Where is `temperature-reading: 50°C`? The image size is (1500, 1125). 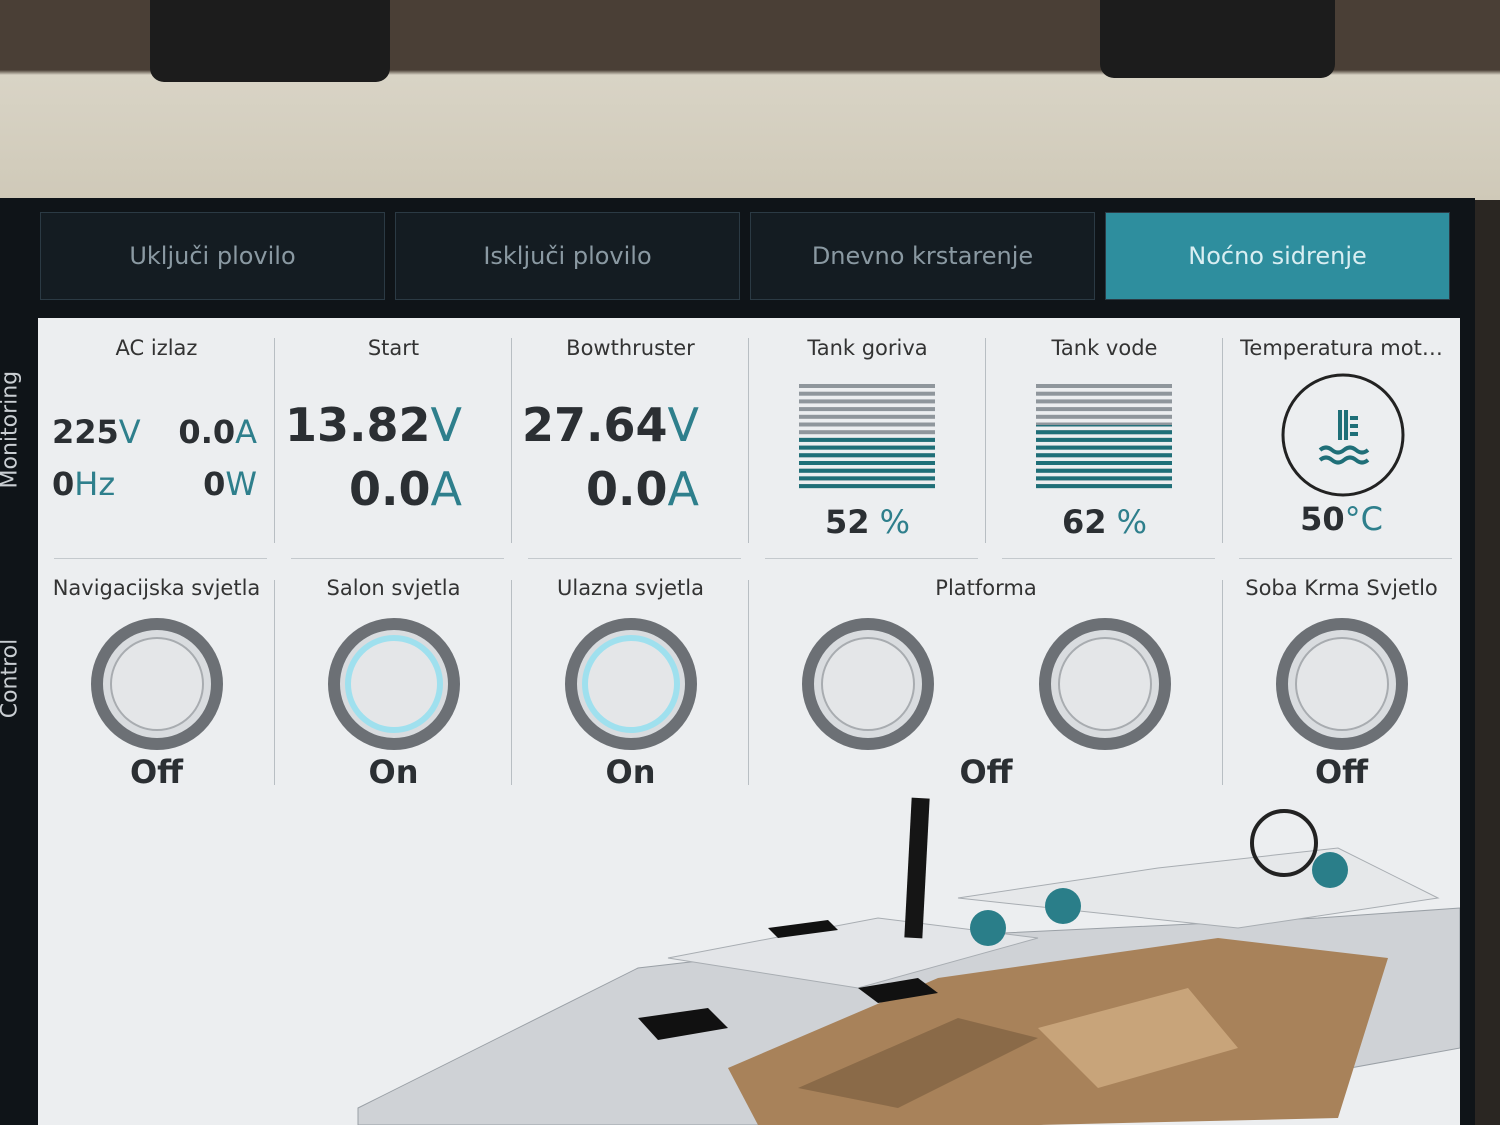
temperature-reading: 50°C is located at coordinates (1341, 519).